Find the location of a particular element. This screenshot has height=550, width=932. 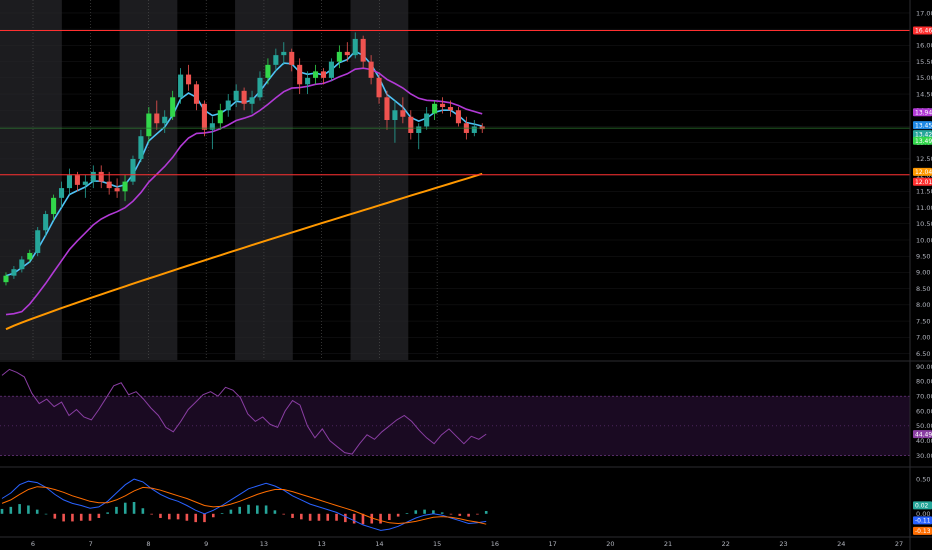

price-tick-label: 50.00 is located at coordinates (924, 426).